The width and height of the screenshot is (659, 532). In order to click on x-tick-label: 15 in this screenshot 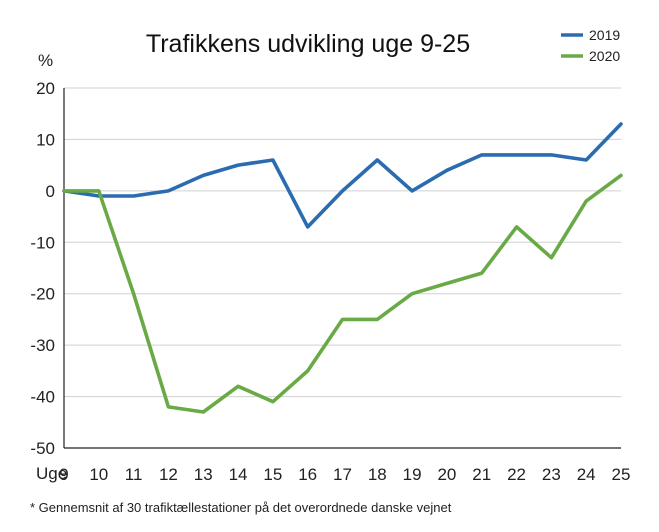, I will do `click(272, 474)`.